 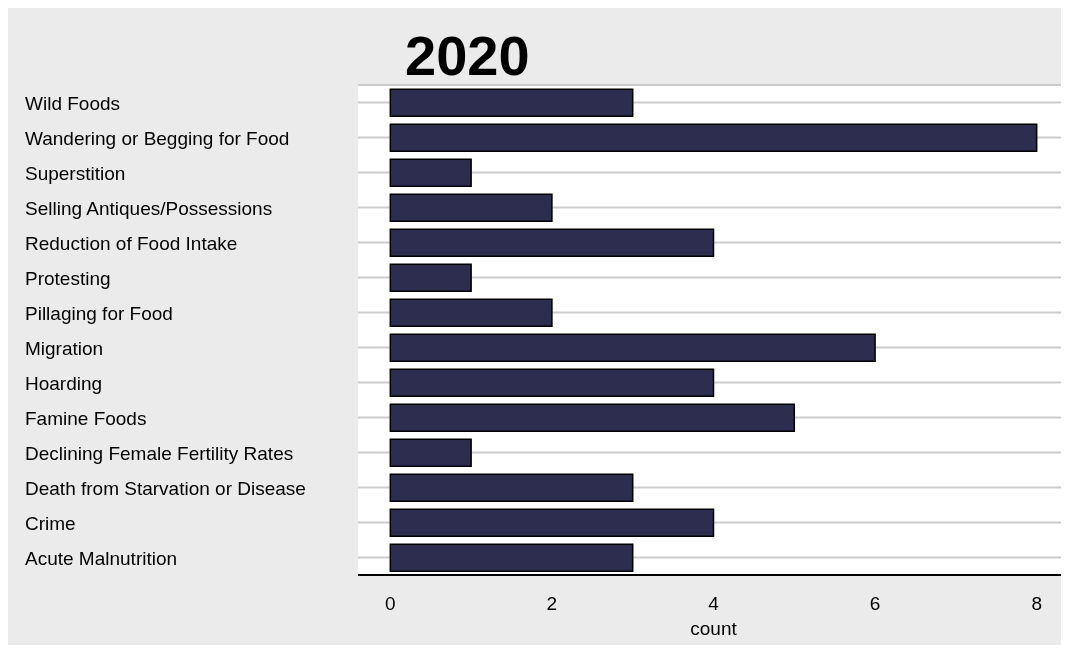 I want to click on x-tick-label: 2, so click(x=552, y=604).